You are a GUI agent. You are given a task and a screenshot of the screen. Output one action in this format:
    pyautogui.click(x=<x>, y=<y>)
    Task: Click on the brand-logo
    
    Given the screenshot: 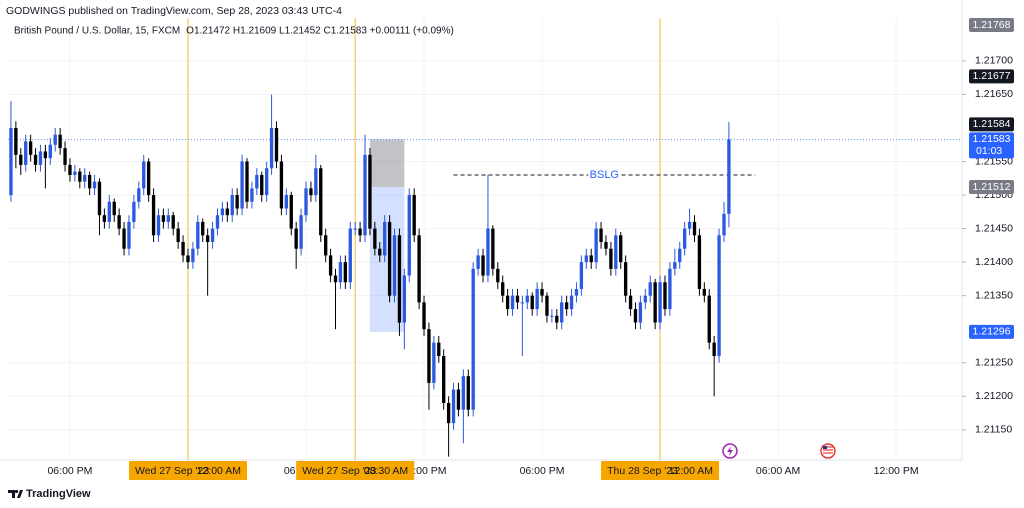 What is the action you would take?
    pyautogui.click(x=15, y=494)
    